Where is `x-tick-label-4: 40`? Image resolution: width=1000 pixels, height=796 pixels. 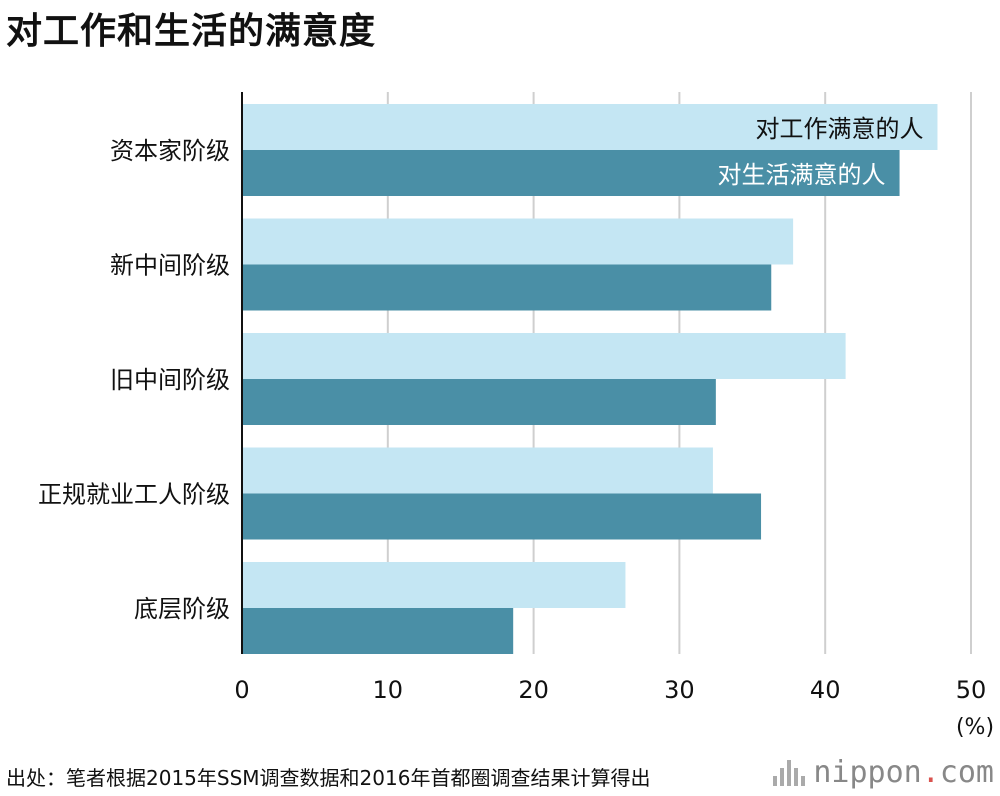 x-tick-label-4: 40 is located at coordinates (825, 690).